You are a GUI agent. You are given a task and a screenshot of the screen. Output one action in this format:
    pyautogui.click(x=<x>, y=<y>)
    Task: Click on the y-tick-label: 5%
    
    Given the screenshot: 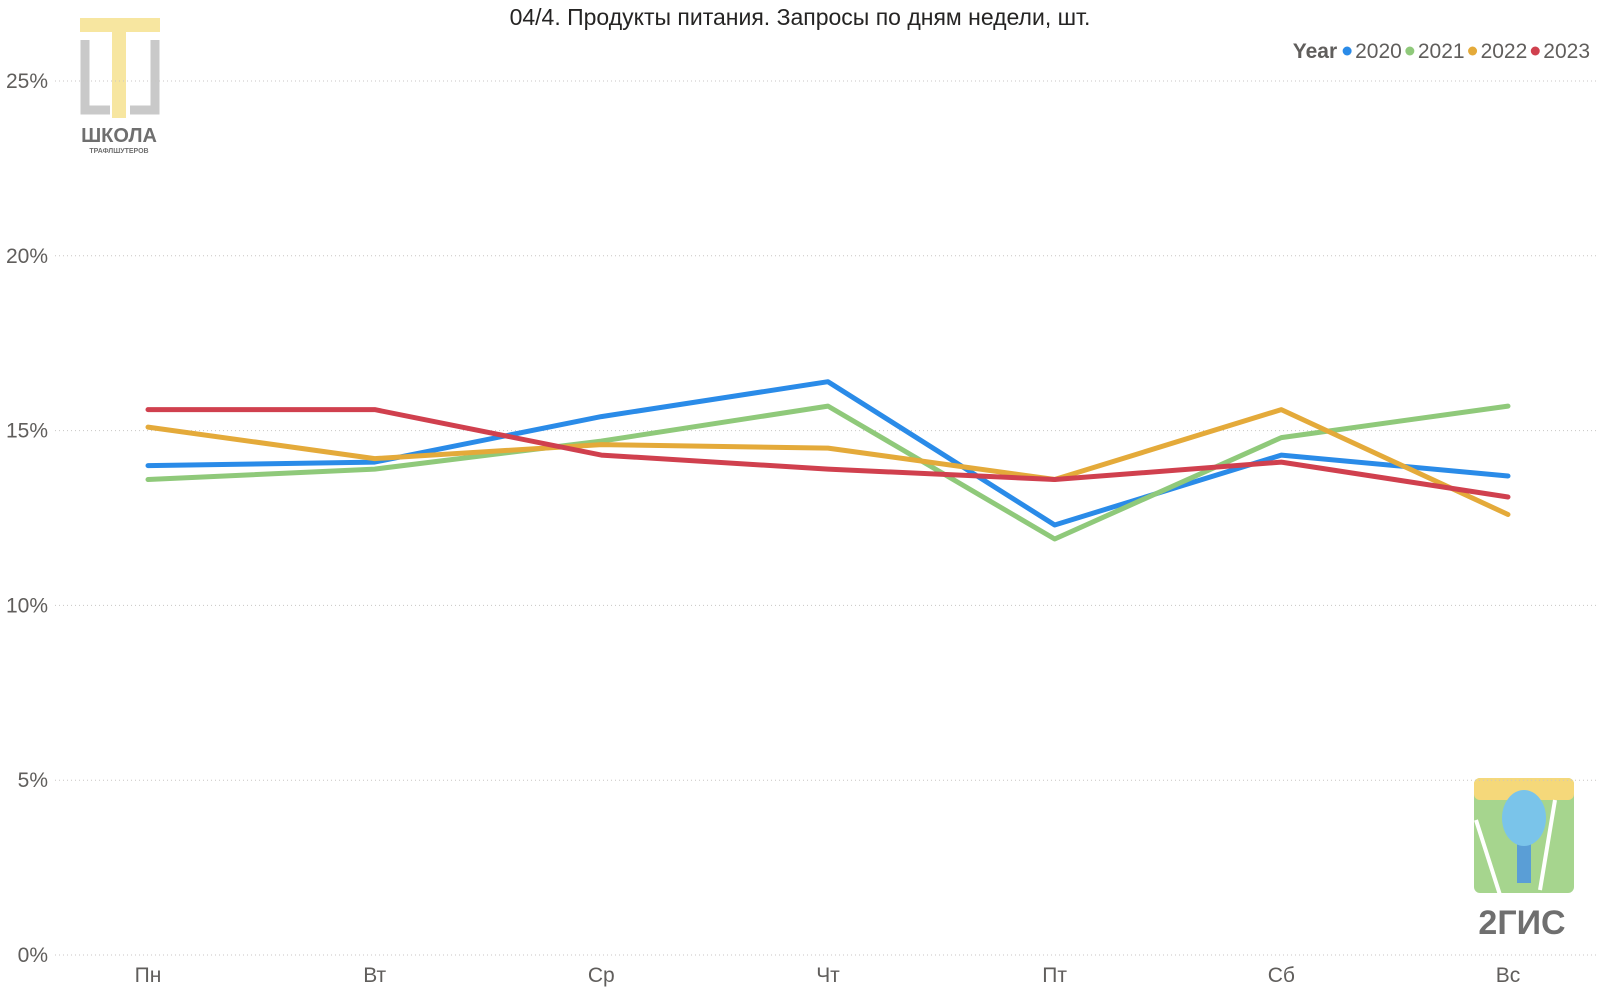 What is the action you would take?
    pyautogui.click(x=33, y=780)
    